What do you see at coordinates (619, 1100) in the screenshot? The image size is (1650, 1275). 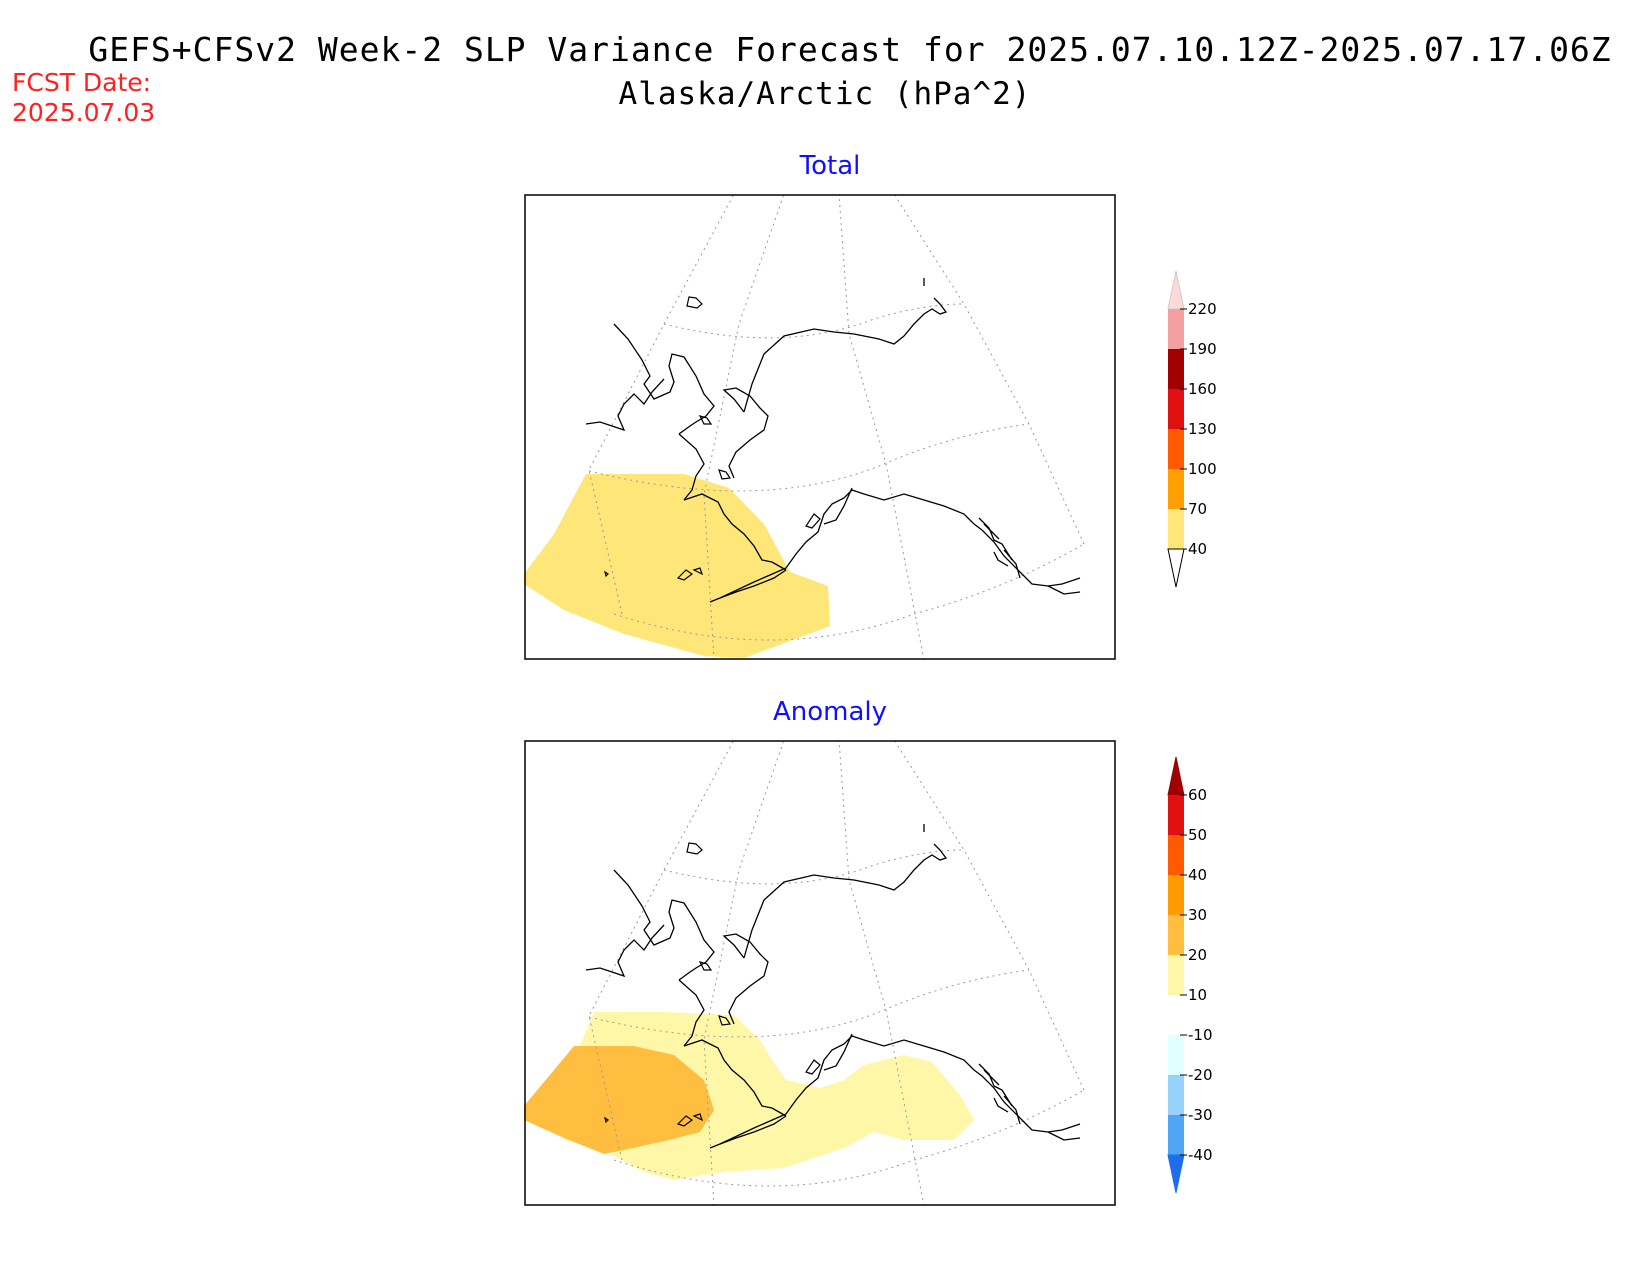 I see `anomaly-fill-dark-region` at bounding box center [619, 1100].